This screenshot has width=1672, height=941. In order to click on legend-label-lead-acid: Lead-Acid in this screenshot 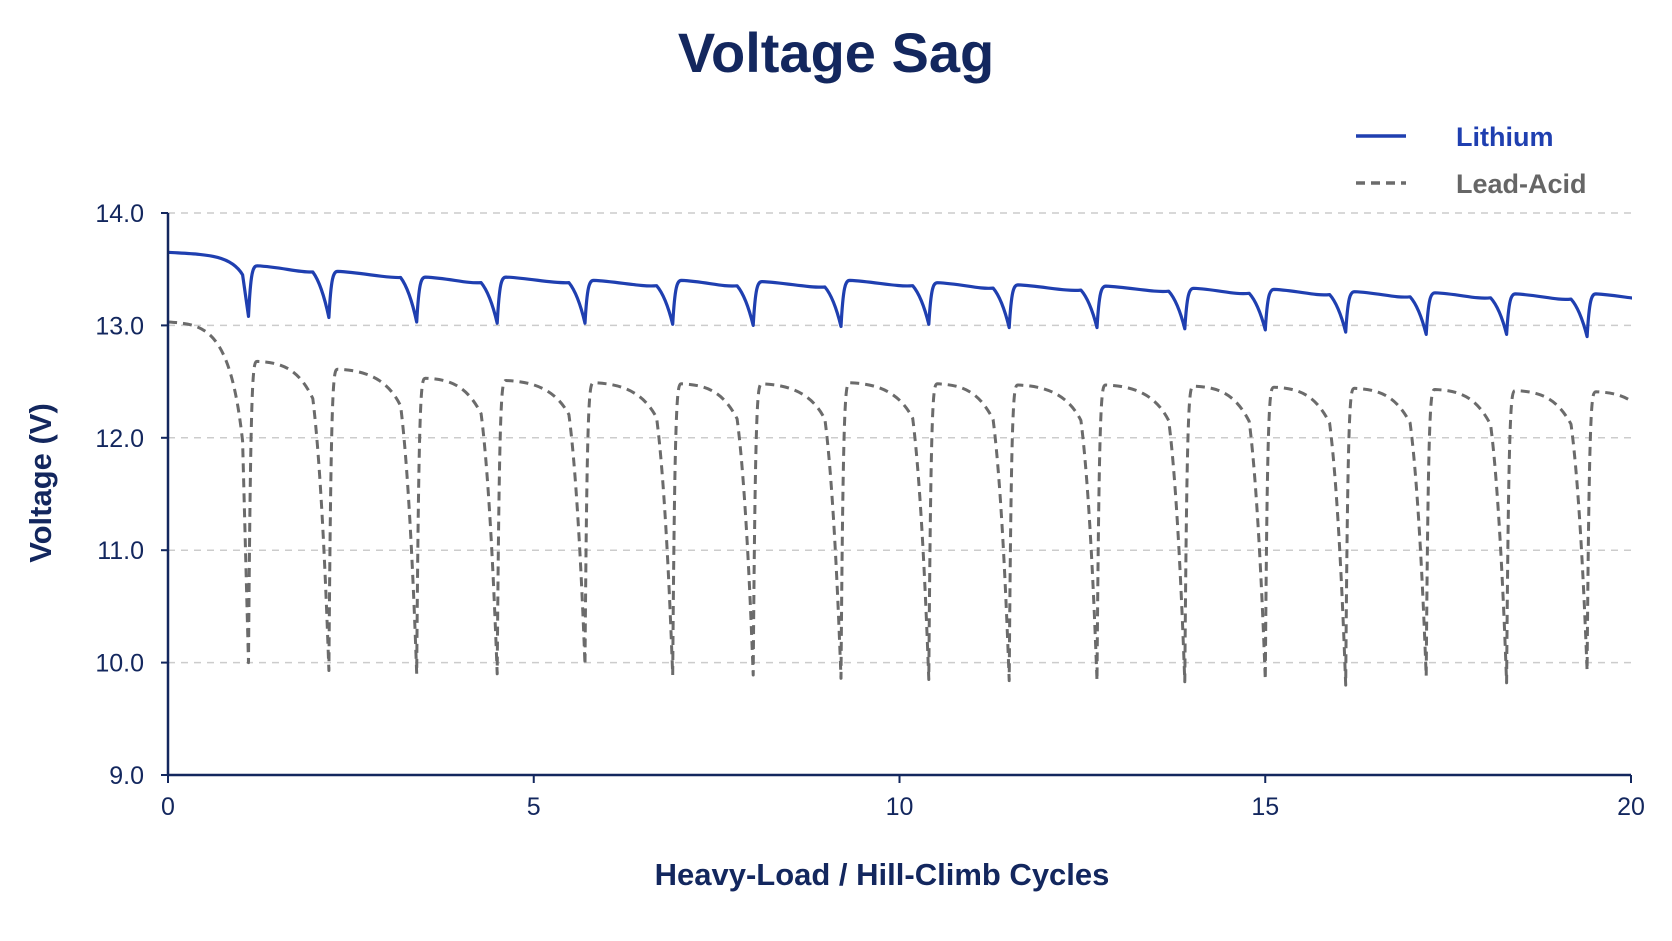, I will do `click(1521, 184)`.